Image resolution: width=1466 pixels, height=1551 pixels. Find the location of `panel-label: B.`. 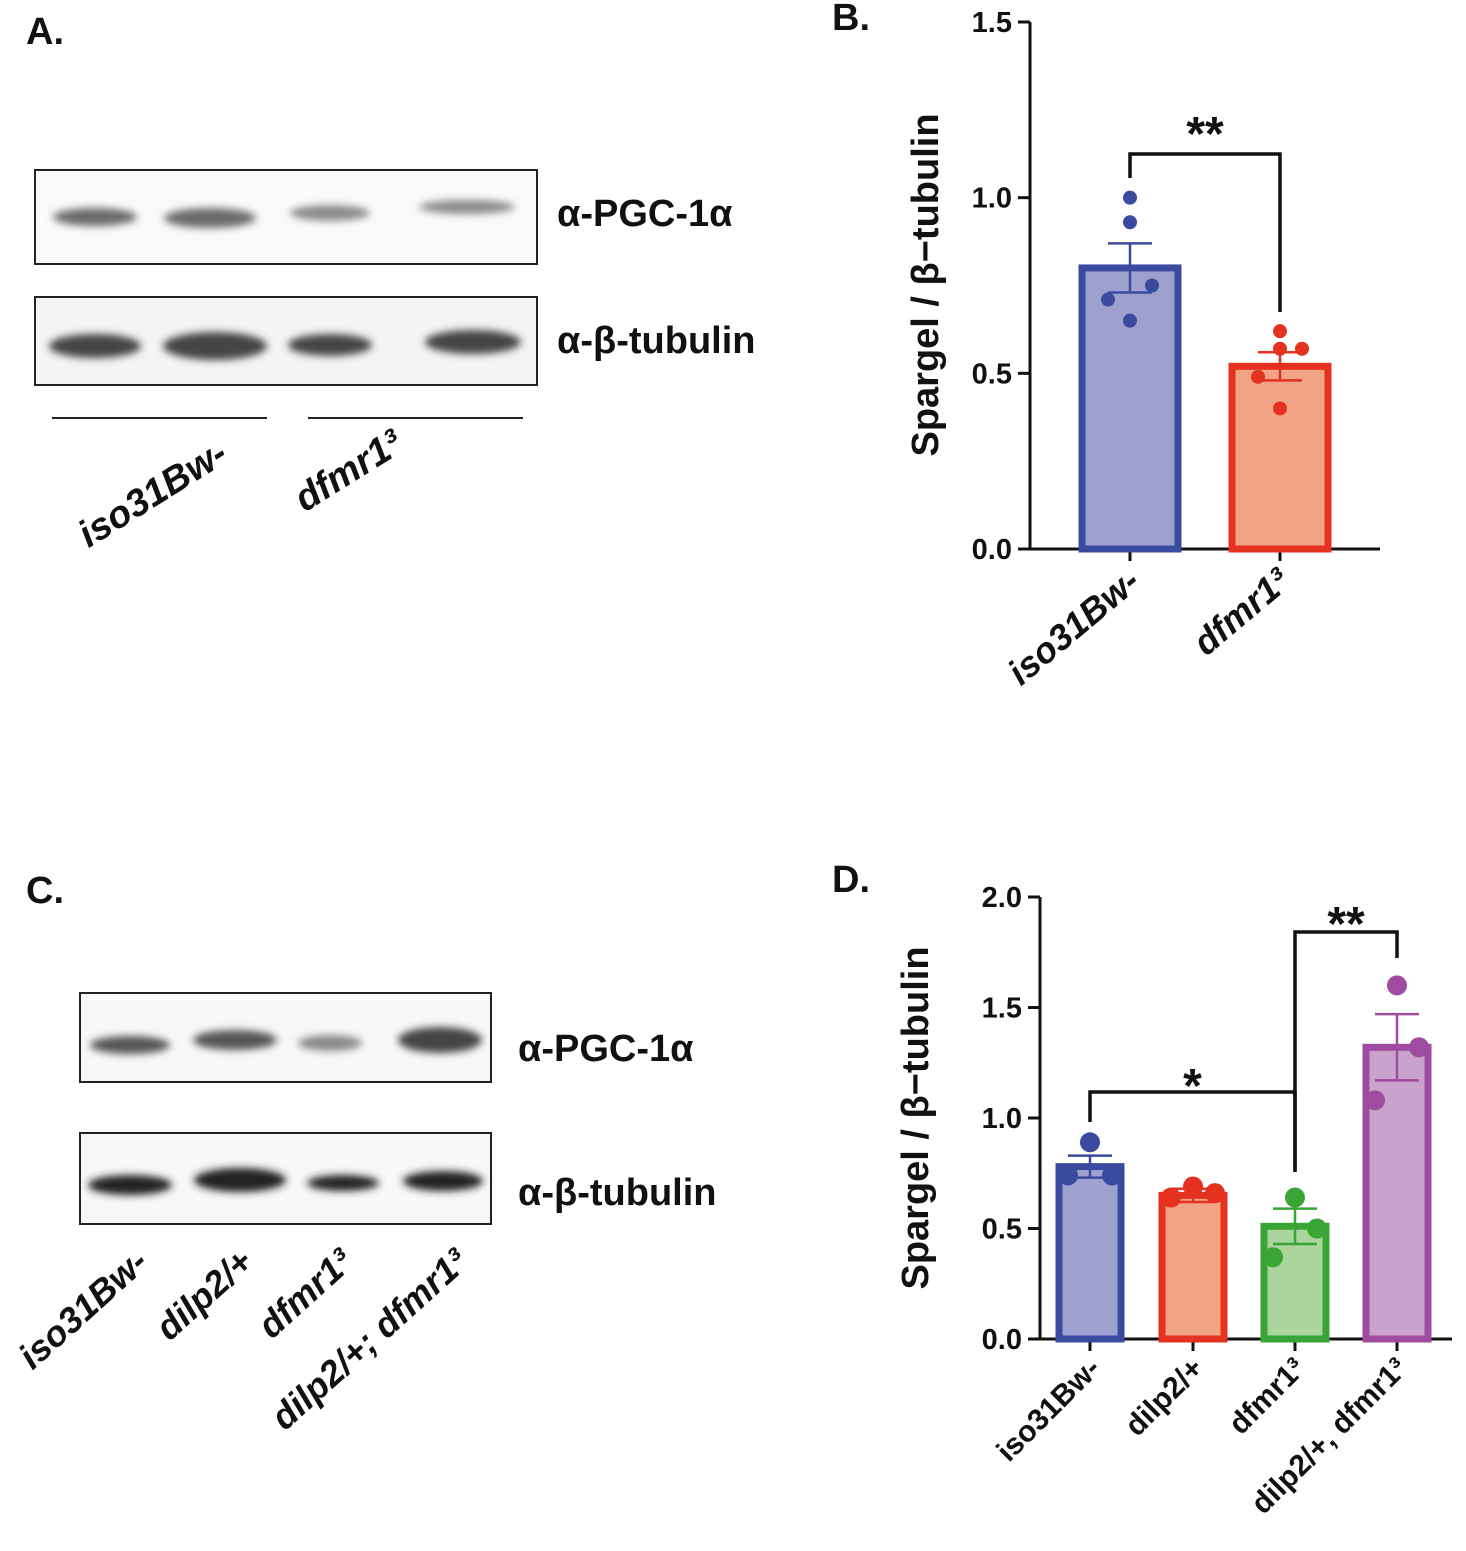

panel-label: B. is located at coordinates (851, 19).